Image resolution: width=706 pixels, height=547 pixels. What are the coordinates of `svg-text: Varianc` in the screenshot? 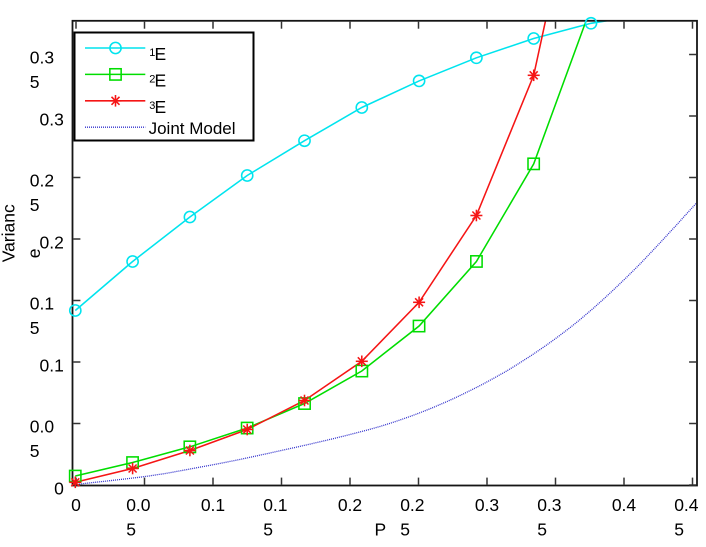 It's located at (9, 233).